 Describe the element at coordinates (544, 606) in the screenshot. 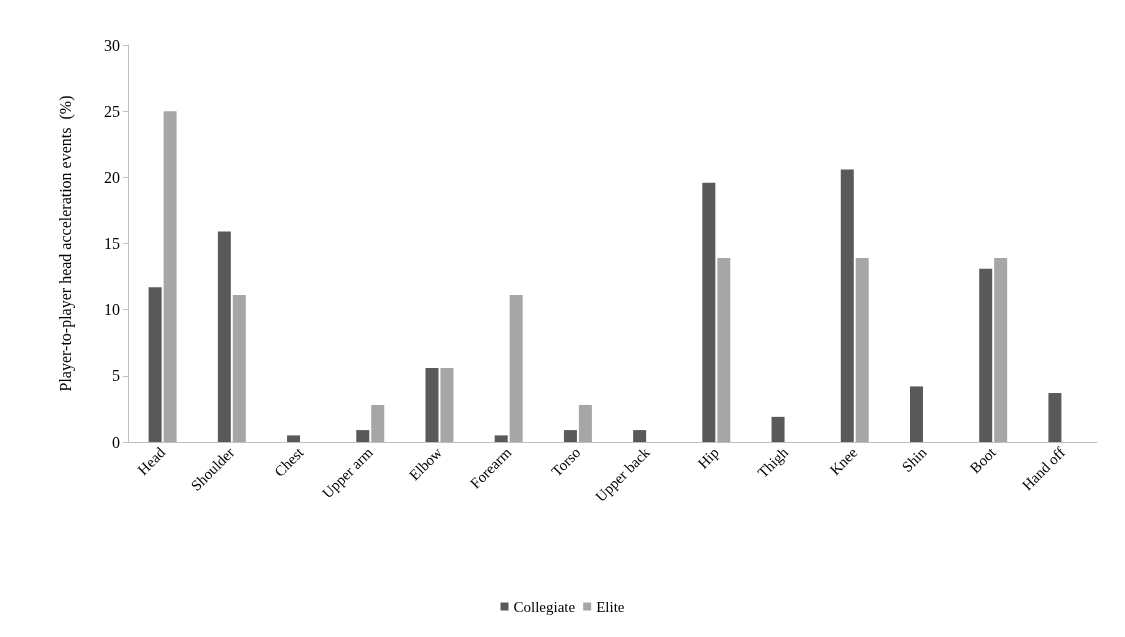

I see `legend-label: Collegiate` at that location.